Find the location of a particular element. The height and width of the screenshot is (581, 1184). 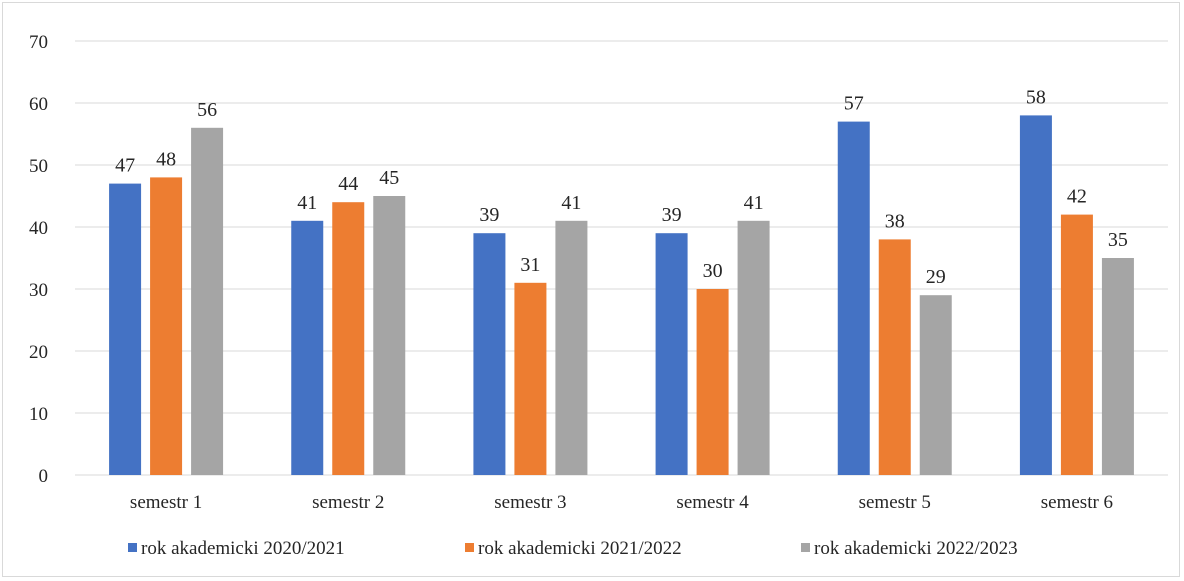

data-label: 44 is located at coordinates (348, 184).